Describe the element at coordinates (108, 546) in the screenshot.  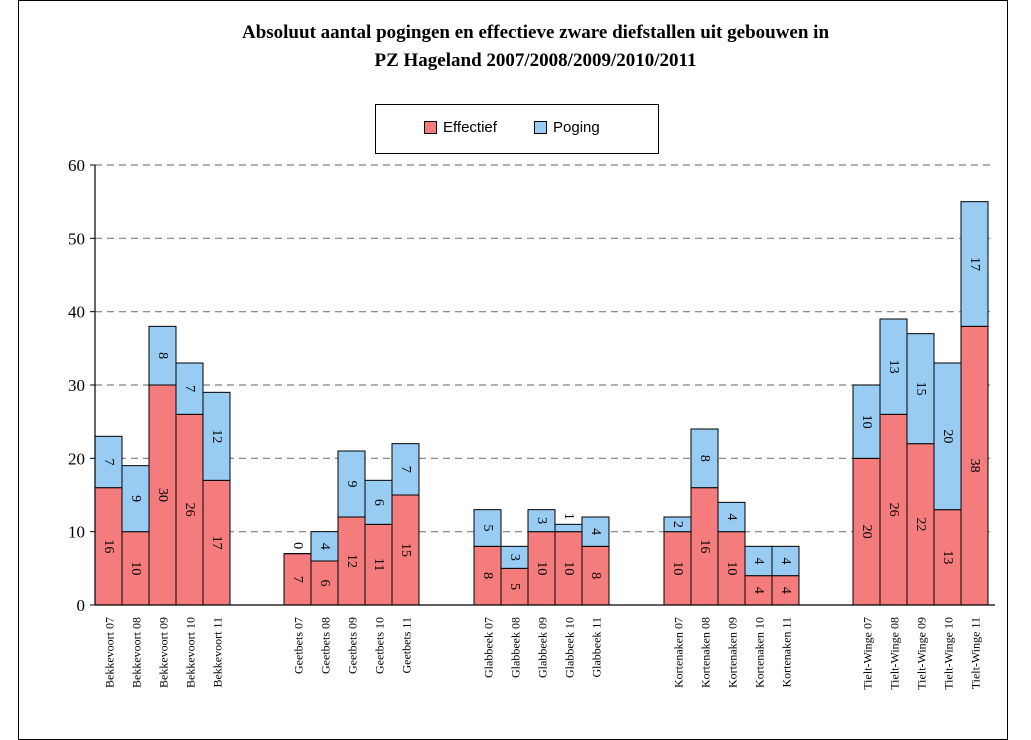
I see `data-label-effectief: 16` at that location.